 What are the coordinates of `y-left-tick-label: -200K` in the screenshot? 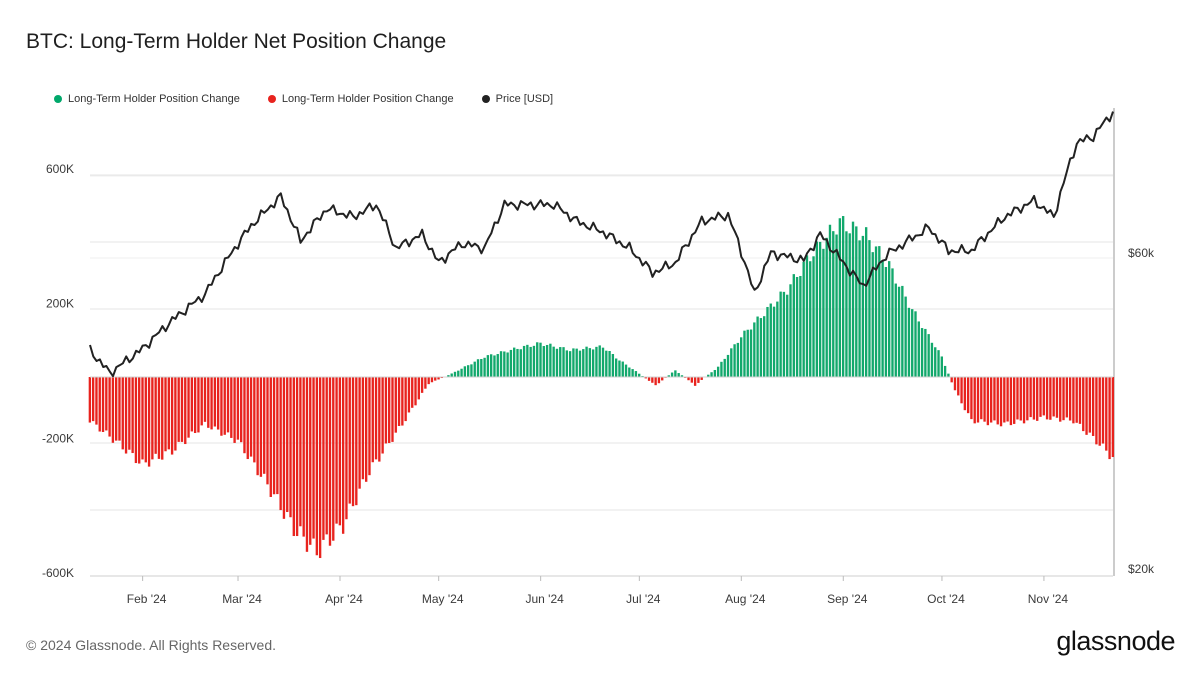 It's located at (58, 438).